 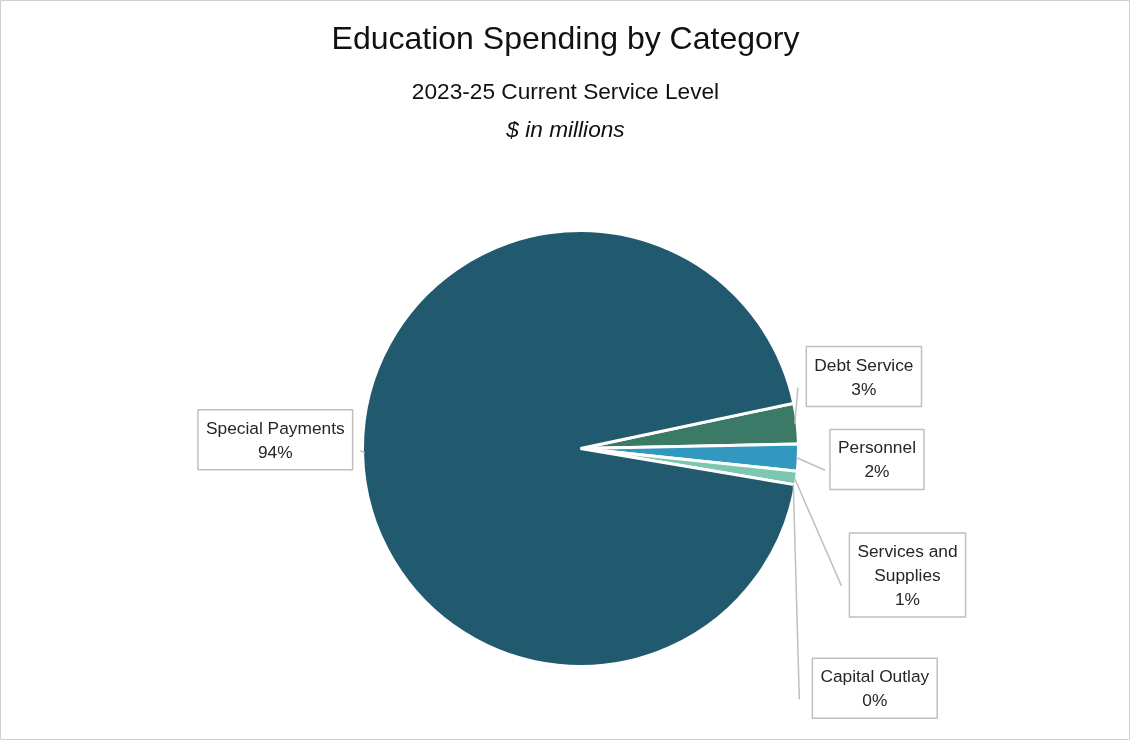 What do you see at coordinates (875, 676) in the screenshot?
I see `category-label: Capital Outlay` at bounding box center [875, 676].